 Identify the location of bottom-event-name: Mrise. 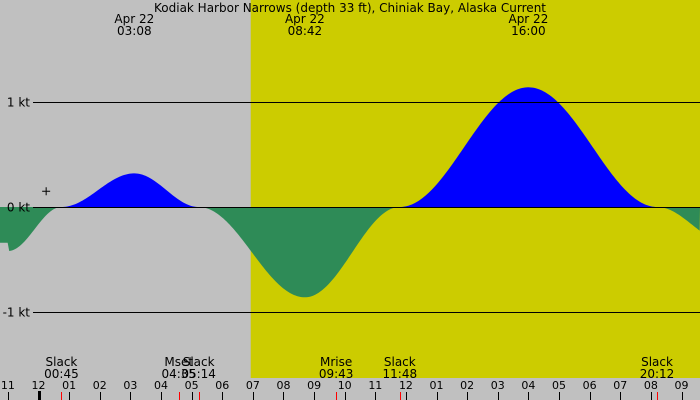
(336, 362).